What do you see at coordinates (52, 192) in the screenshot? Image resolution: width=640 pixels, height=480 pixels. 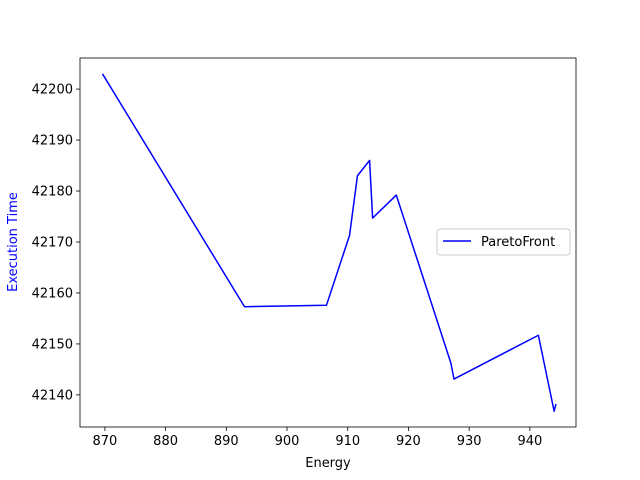 I see `y-tick-label: 42180` at bounding box center [52, 192].